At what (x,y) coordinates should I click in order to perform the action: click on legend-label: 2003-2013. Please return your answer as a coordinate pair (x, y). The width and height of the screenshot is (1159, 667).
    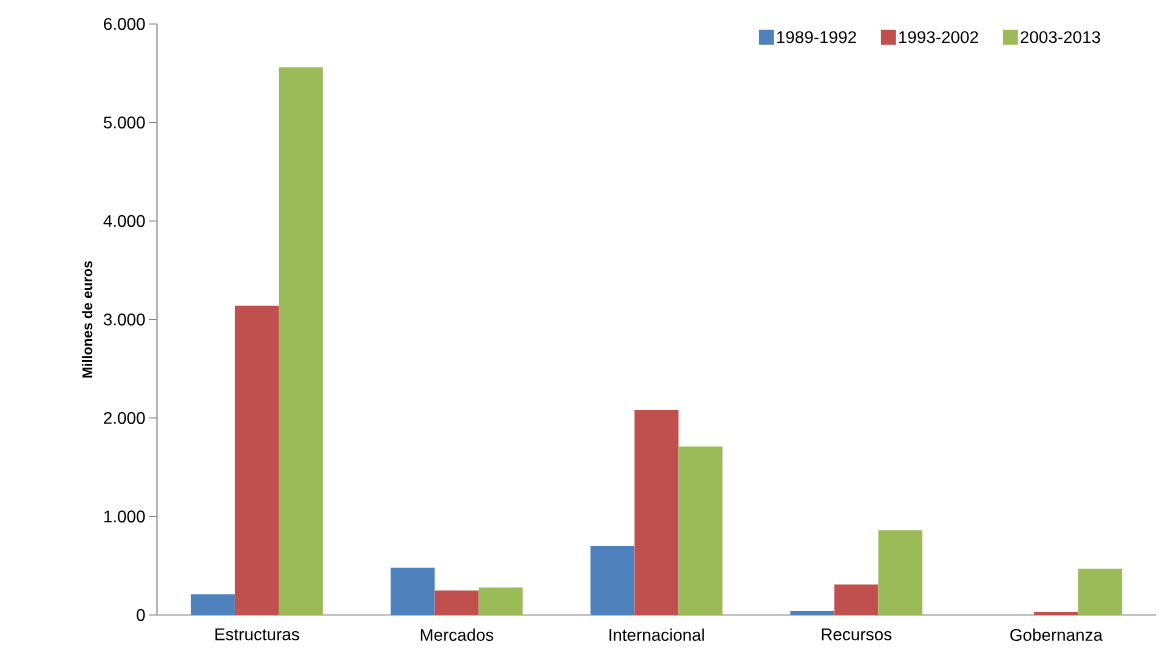
    Looking at the image, I should click on (1060, 37).